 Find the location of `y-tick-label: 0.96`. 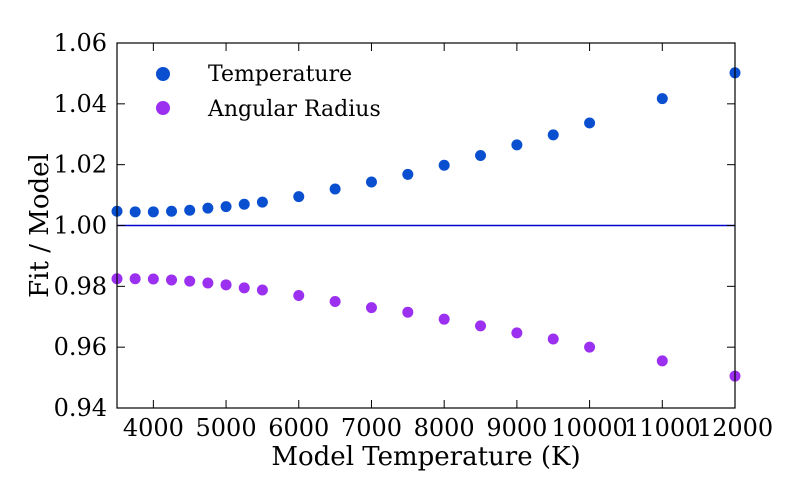

y-tick-label: 0.96 is located at coordinates (80, 347).